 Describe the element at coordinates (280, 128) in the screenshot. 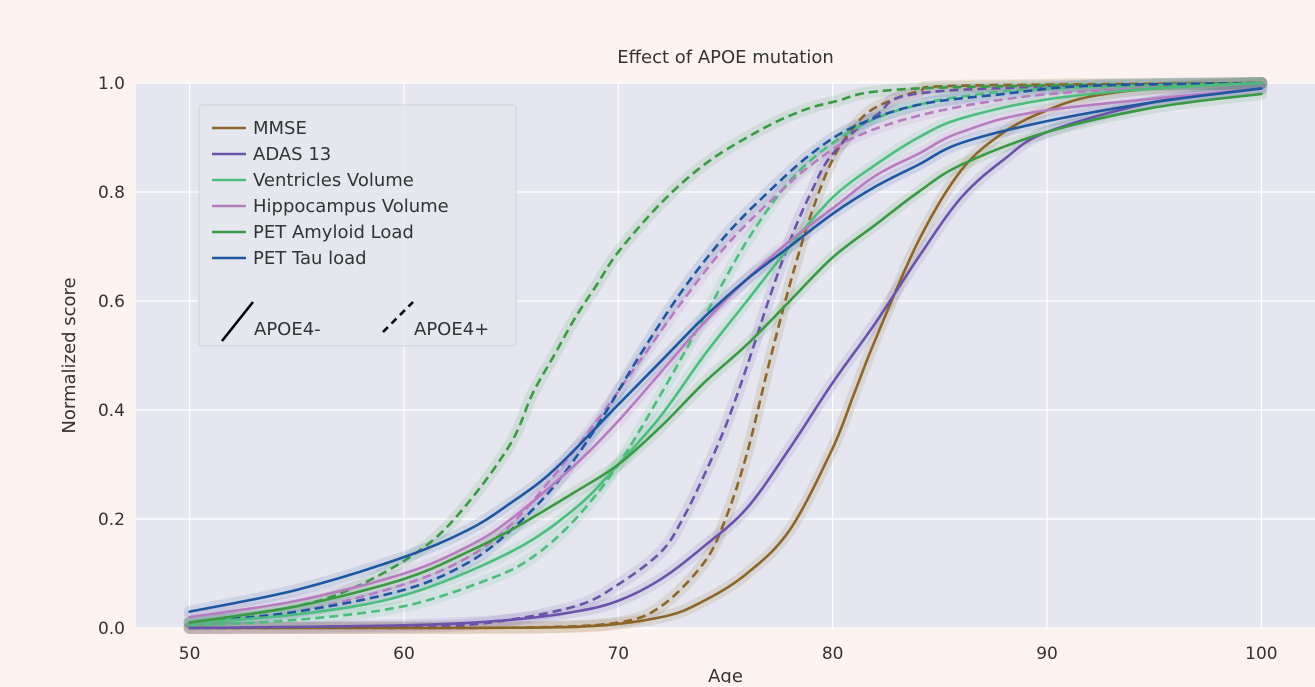

I see `legend-label-mmse: MMSE` at that location.